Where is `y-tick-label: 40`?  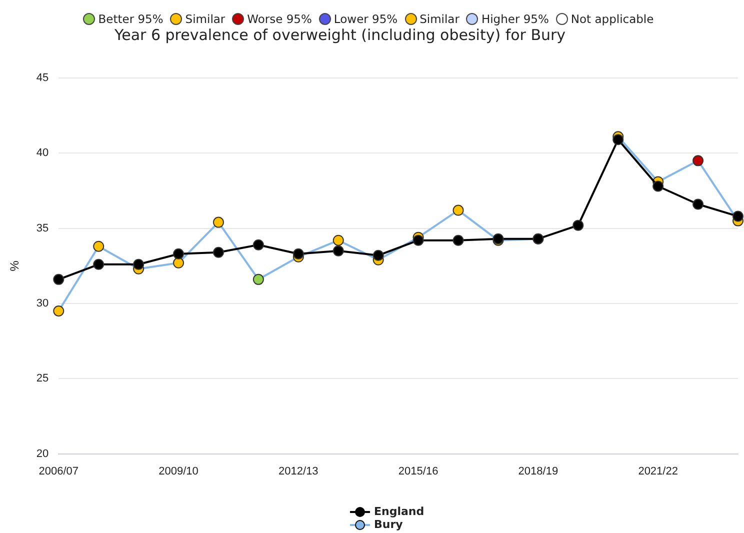 y-tick-label: 40 is located at coordinates (42, 153).